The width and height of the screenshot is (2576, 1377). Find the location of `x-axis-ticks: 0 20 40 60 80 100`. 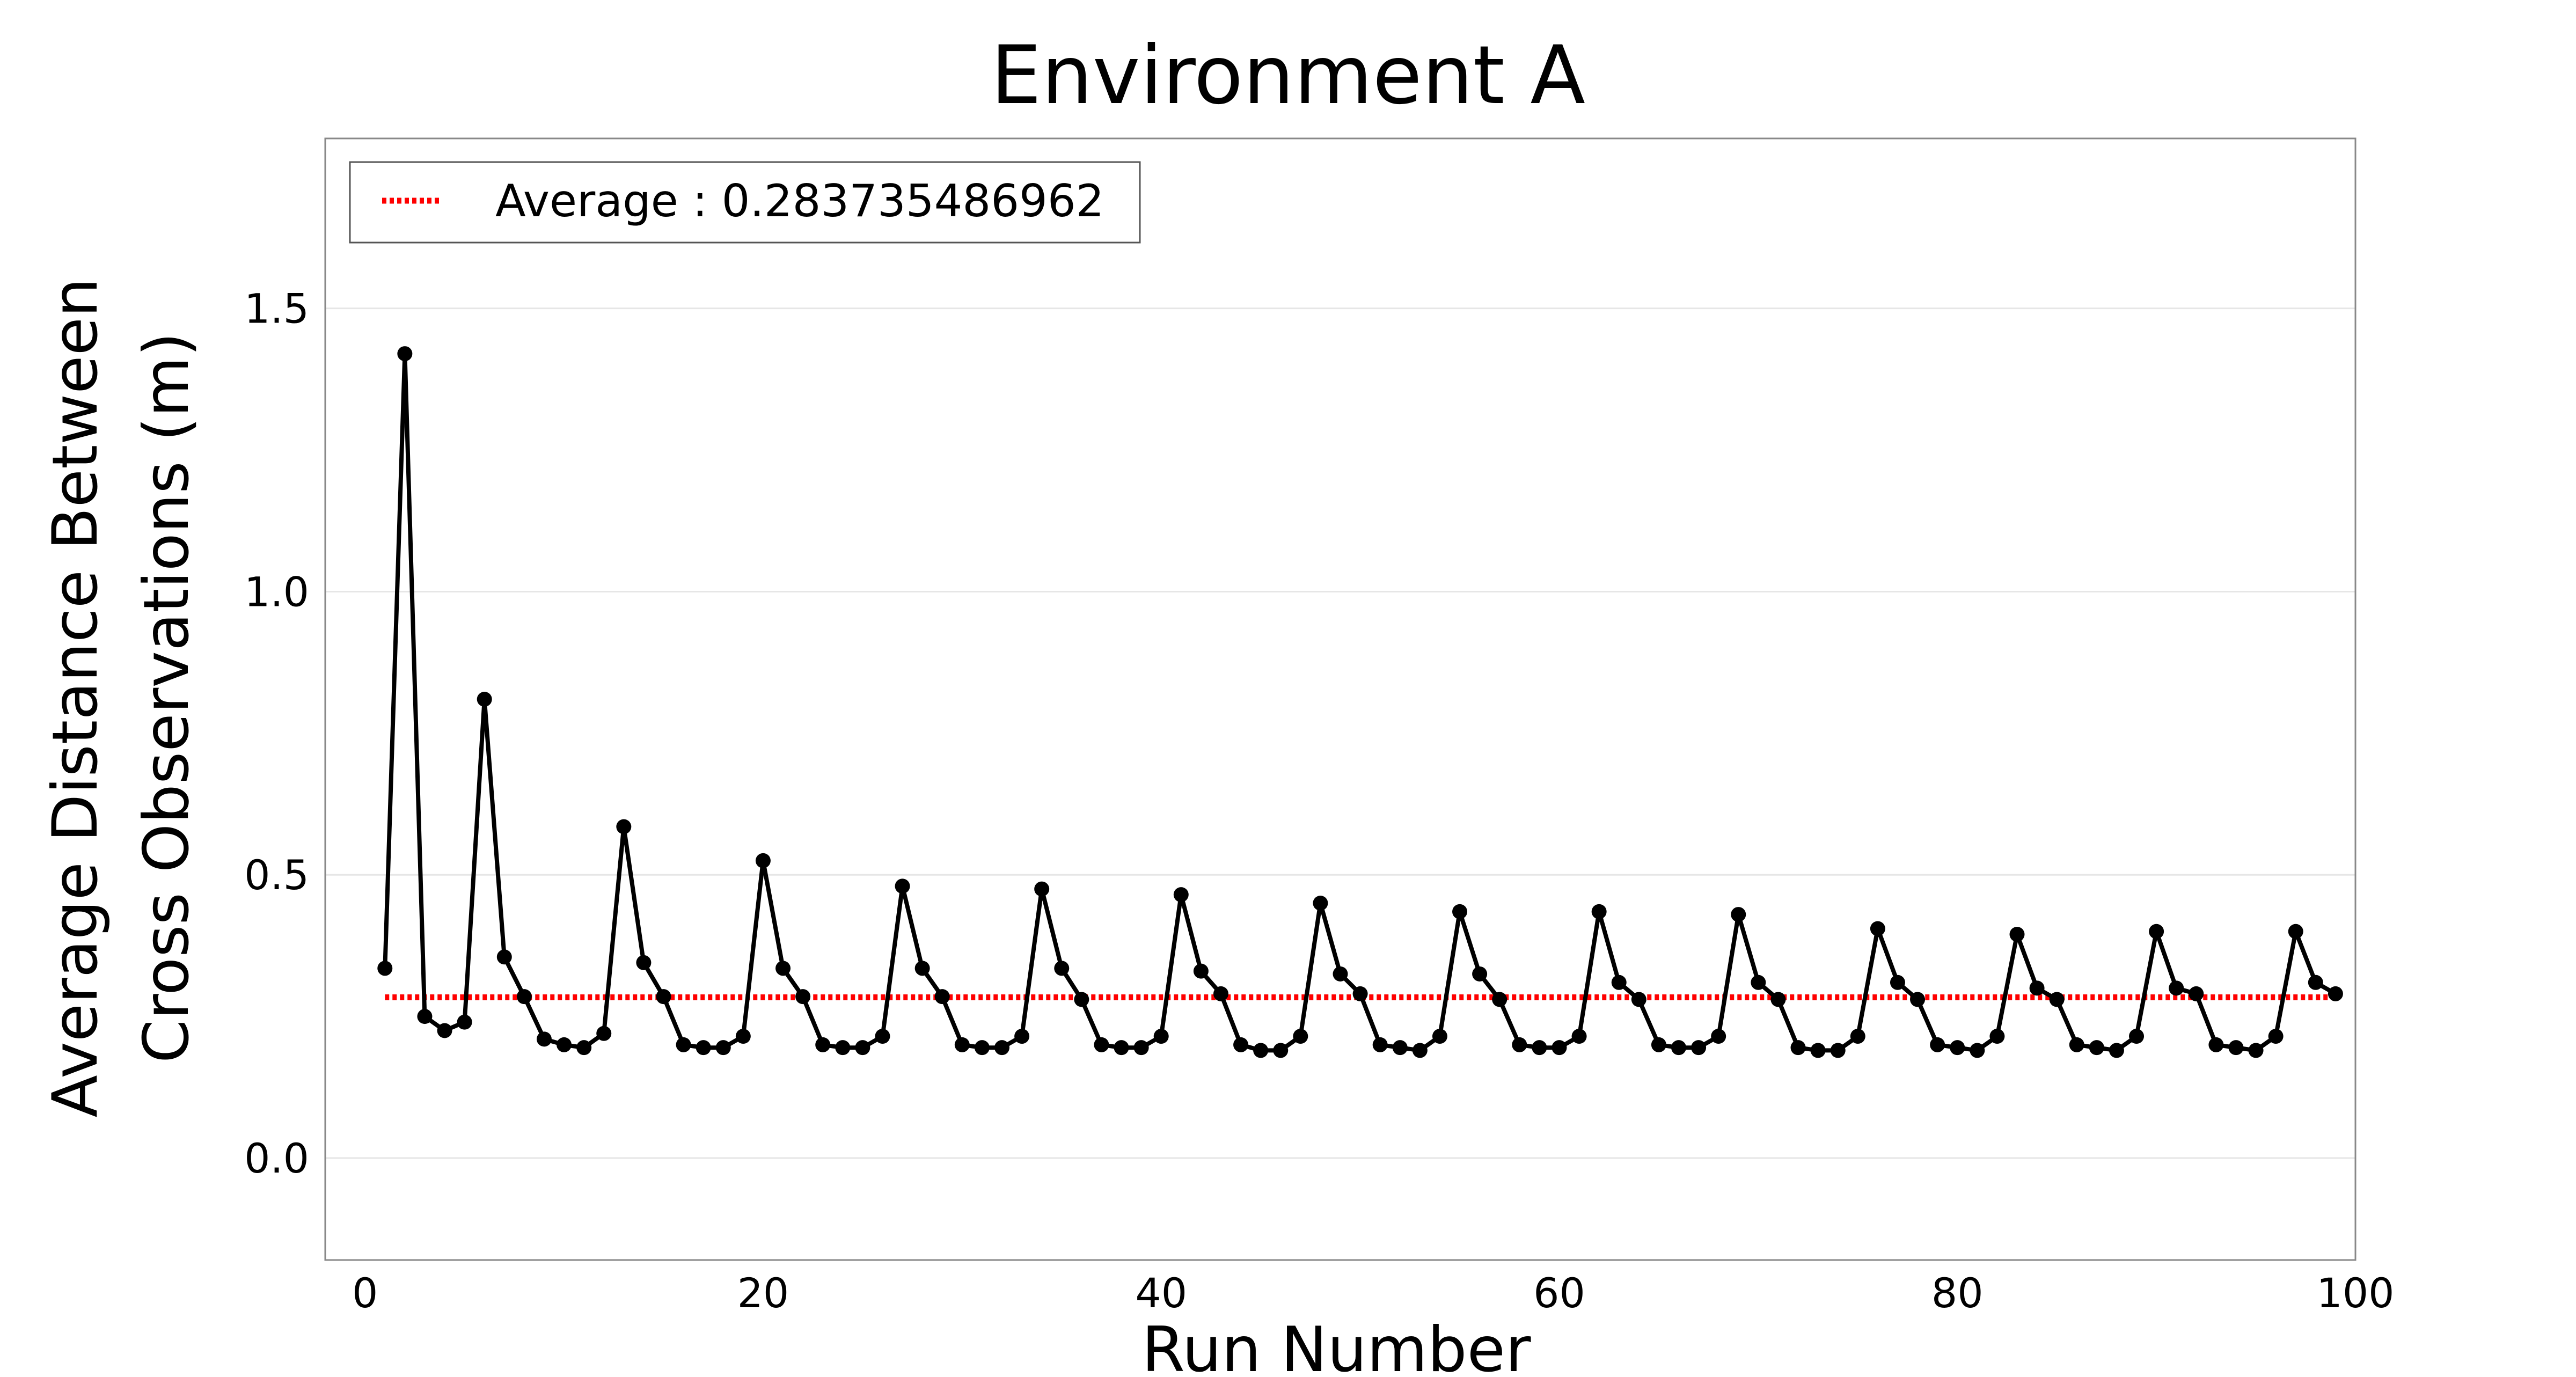

x-axis-ticks: 0 20 40 60 80 100 is located at coordinates (1373, 1293).